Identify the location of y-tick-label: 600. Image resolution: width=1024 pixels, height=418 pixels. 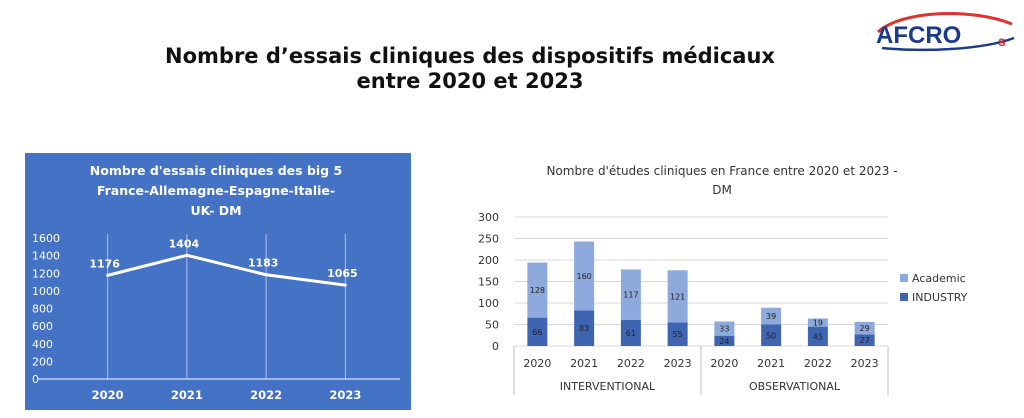
(42, 326).